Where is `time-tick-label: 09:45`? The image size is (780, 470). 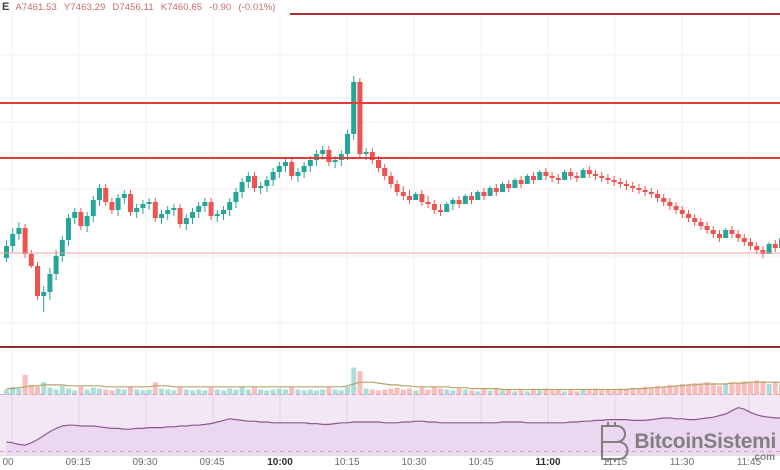
time-tick-label: 09:45 is located at coordinates (212, 462).